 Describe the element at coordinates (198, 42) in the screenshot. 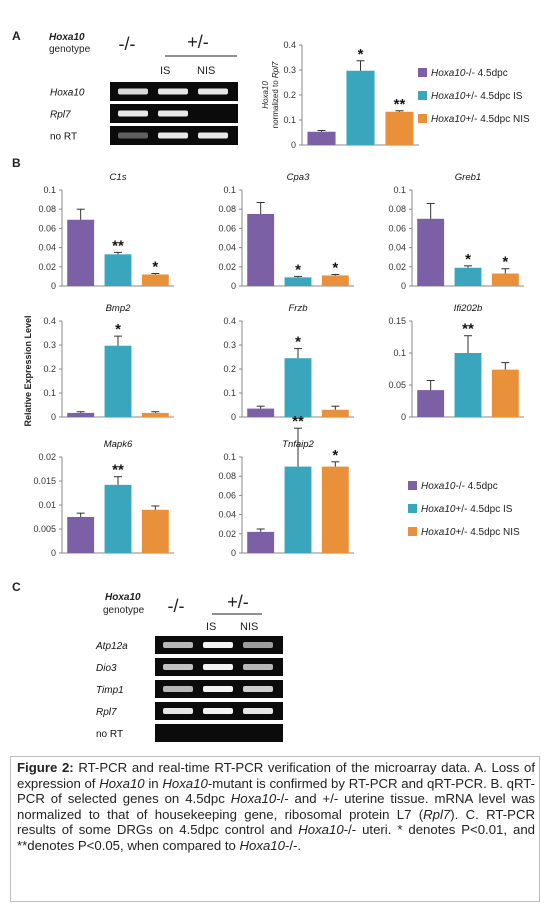

I see `gel-a-genotype-het: +/-` at that location.